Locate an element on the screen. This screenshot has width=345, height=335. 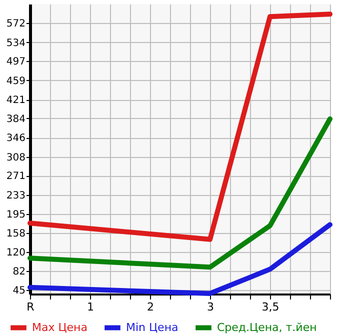
y-tick-label: 120 is located at coordinates (16, 252).